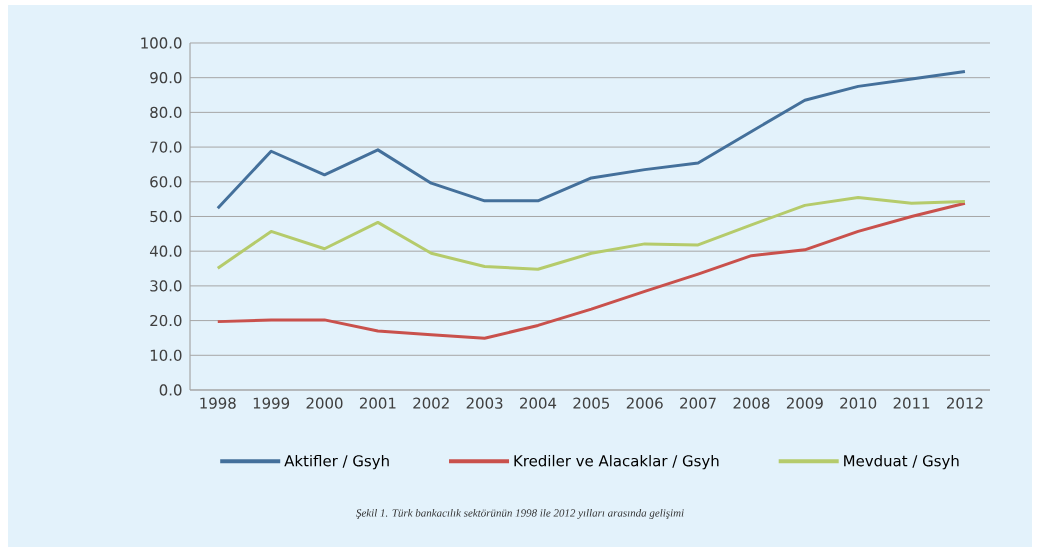 The height and width of the screenshot is (552, 1040). Describe the element at coordinates (165, 251) in the screenshot. I see `y-tick-label: 40.0` at that location.